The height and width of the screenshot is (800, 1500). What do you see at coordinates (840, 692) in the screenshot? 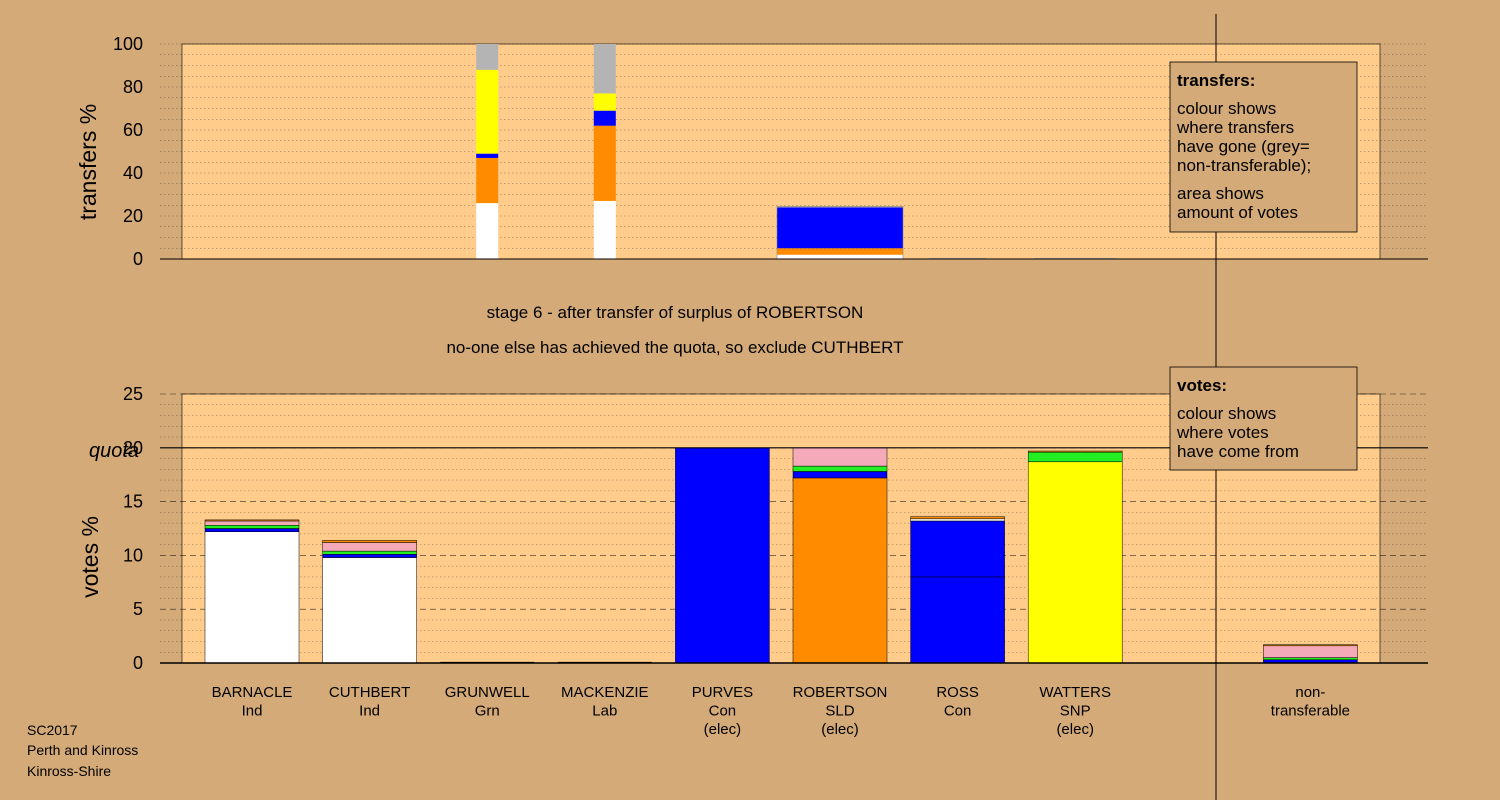
I see `candidate-name-label: ROBERTSON` at bounding box center [840, 692].